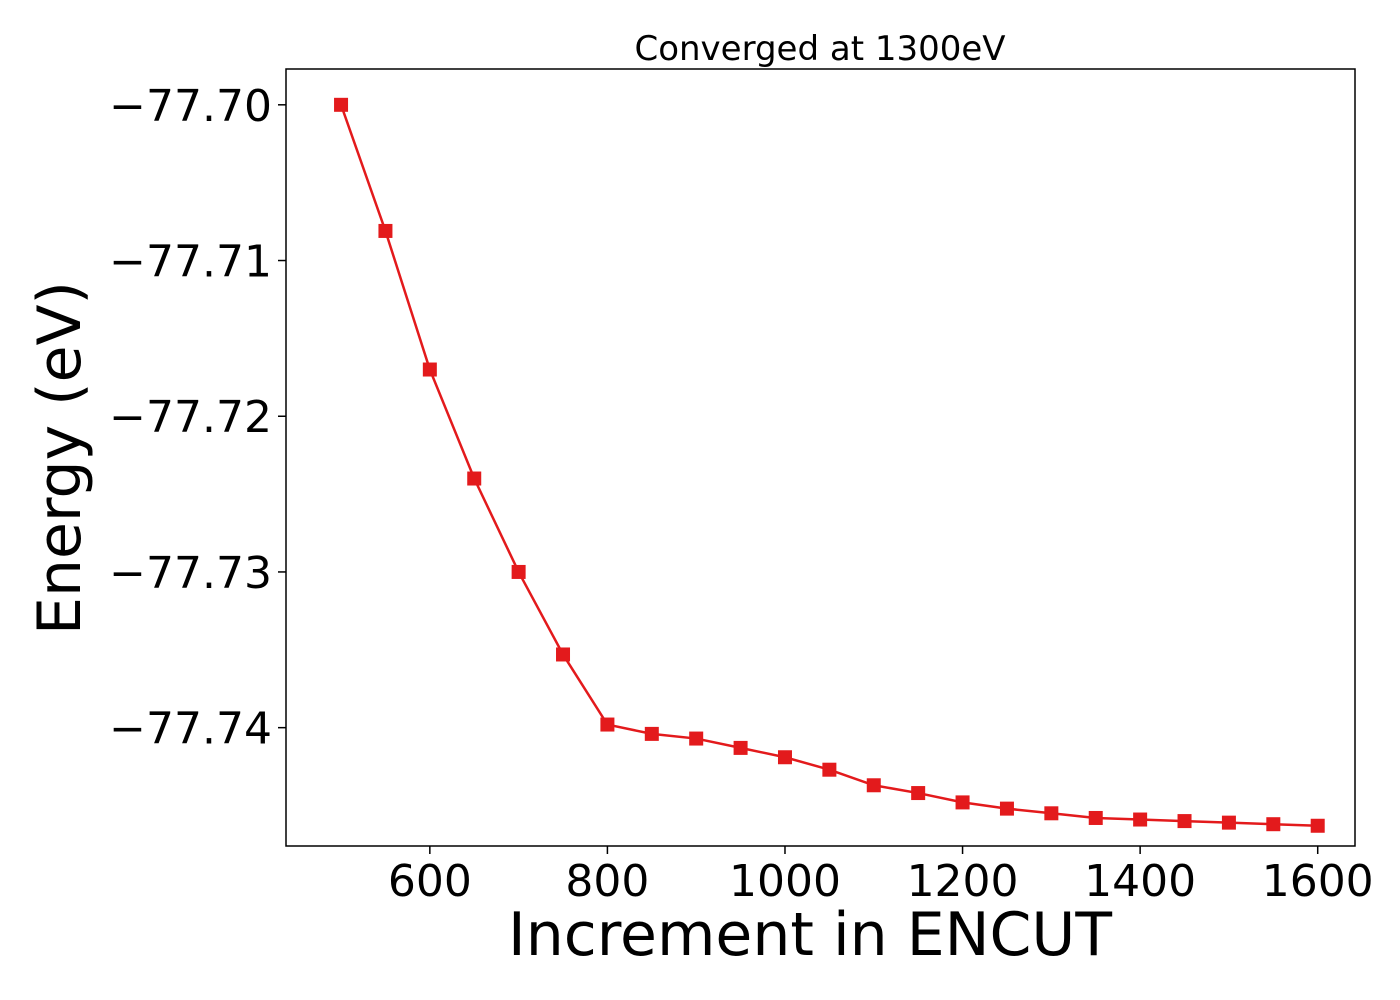  Describe the element at coordinates (190, 729) in the screenshot. I see `y-tick-label: −77.74` at that location.